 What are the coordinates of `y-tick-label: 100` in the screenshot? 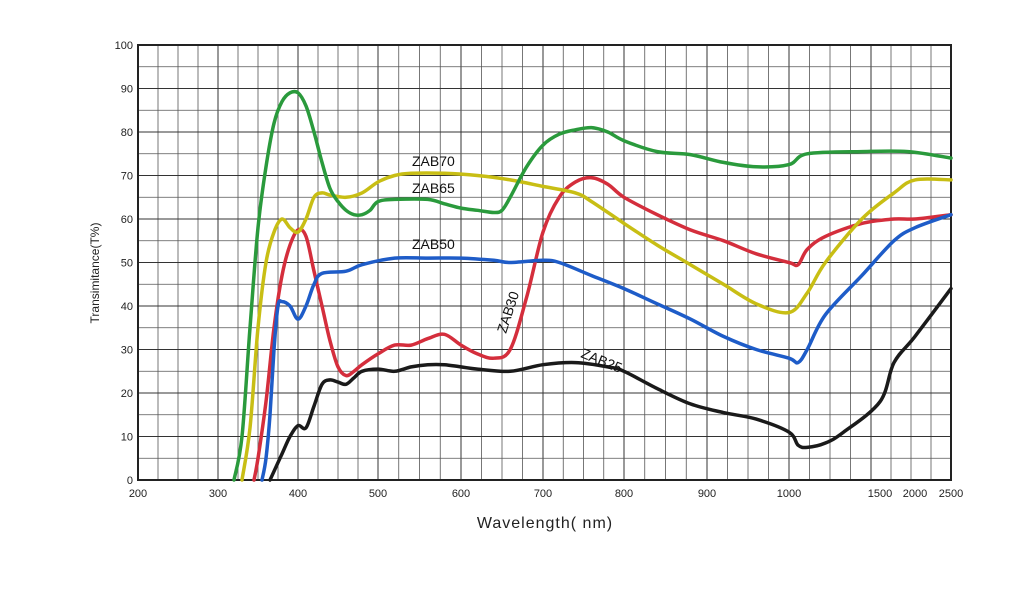 It's located at (124, 46).